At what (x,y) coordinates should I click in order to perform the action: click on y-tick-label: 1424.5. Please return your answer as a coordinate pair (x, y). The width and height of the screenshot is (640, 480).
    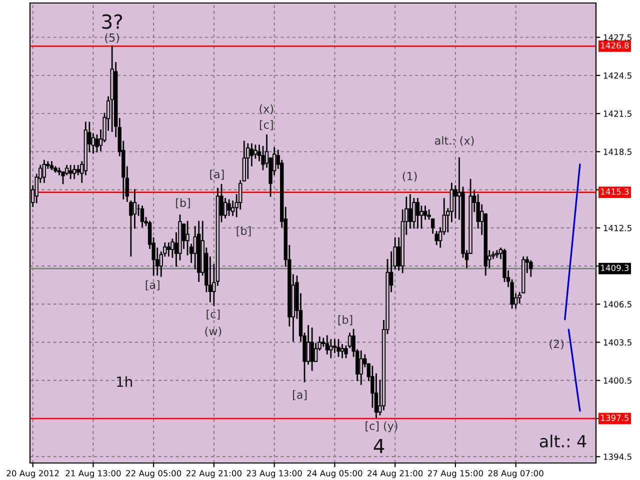
    Looking at the image, I should click on (618, 75).